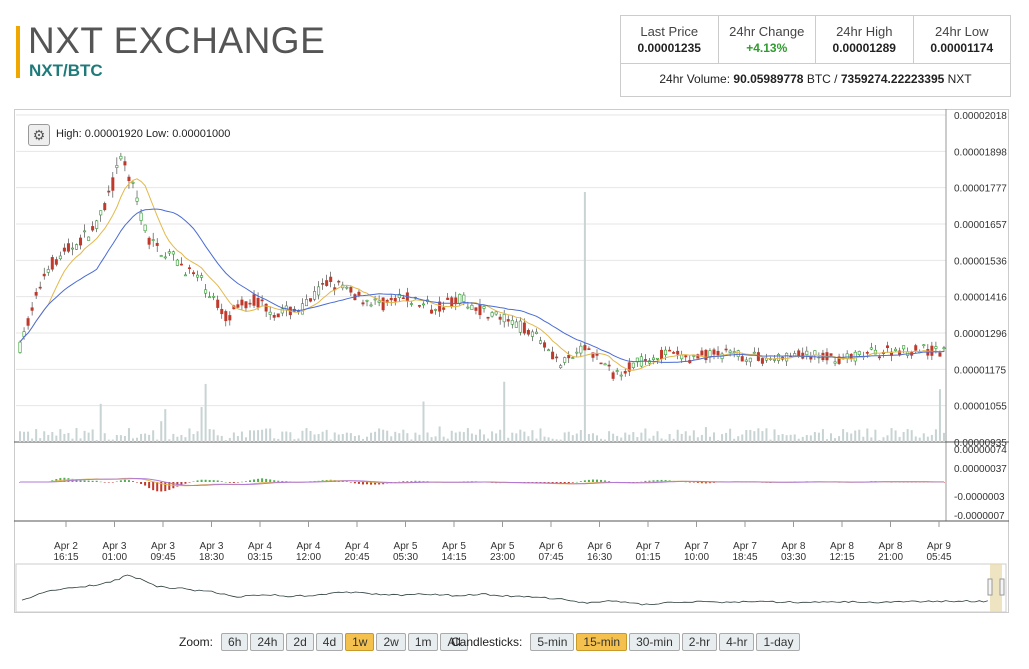 This screenshot has height=669, width=1029. I want to click on macd-axis: 0.00000074 0.00000037 -0.0000003 -0.0000007, so click(980, 483).